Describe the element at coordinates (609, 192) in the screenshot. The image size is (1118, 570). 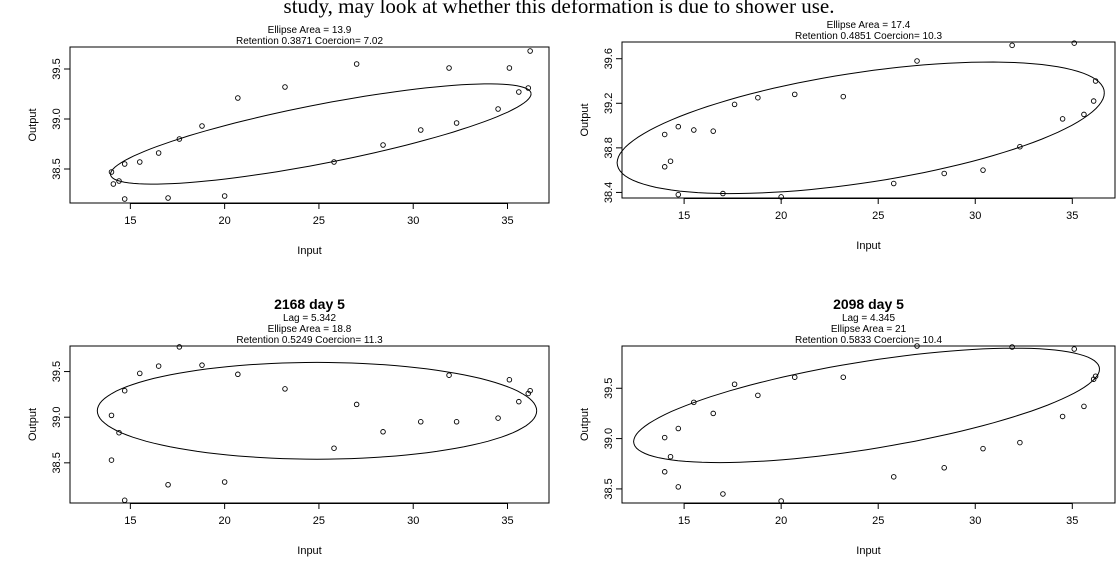
I see `y-tick-label: 38.4` at that location.